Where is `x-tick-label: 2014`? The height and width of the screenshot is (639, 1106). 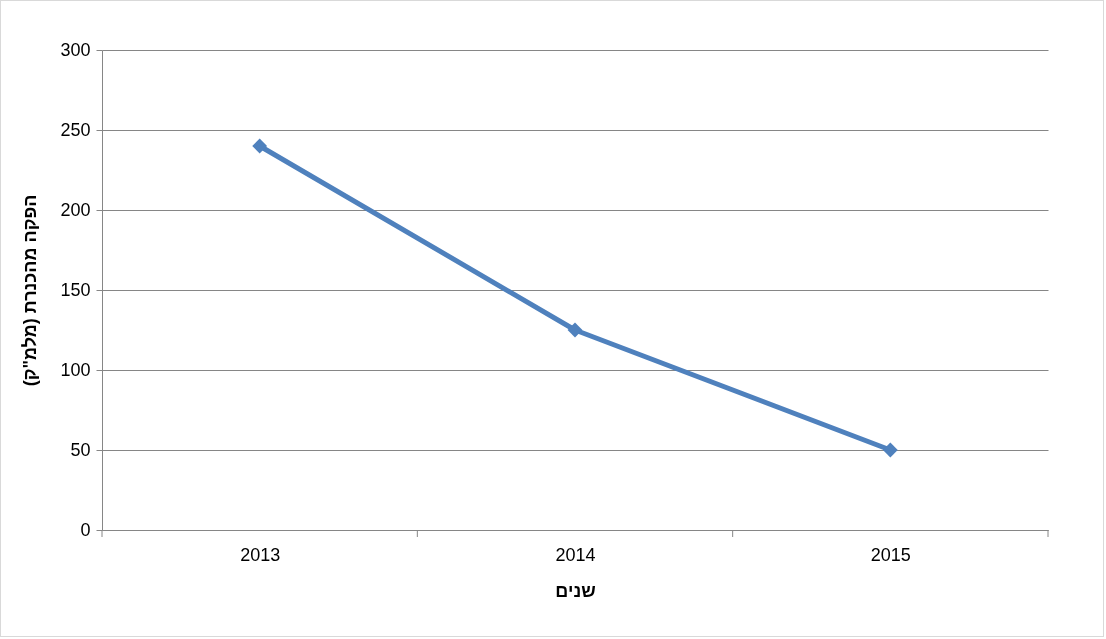 x-tick-label: 2014 is located at coordinates (575, 554).